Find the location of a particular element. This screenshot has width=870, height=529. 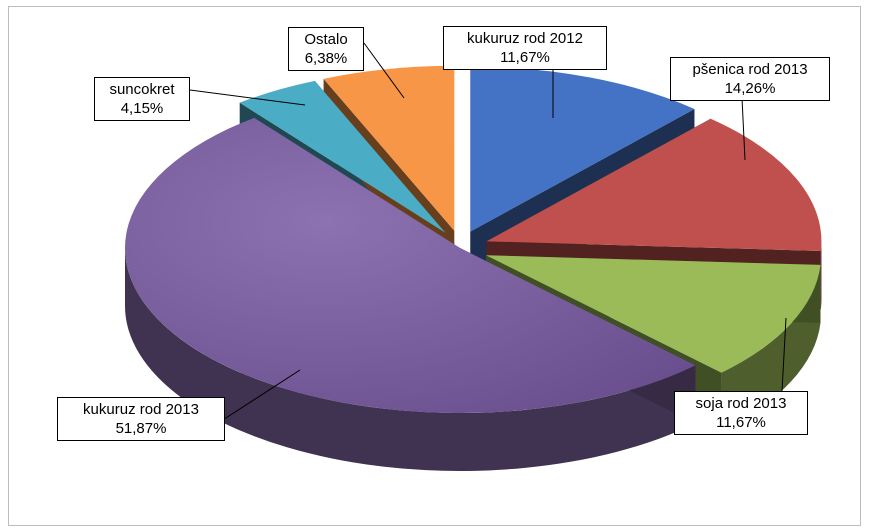

slice-percent: 51,87% is located at coordinates (141, 428).